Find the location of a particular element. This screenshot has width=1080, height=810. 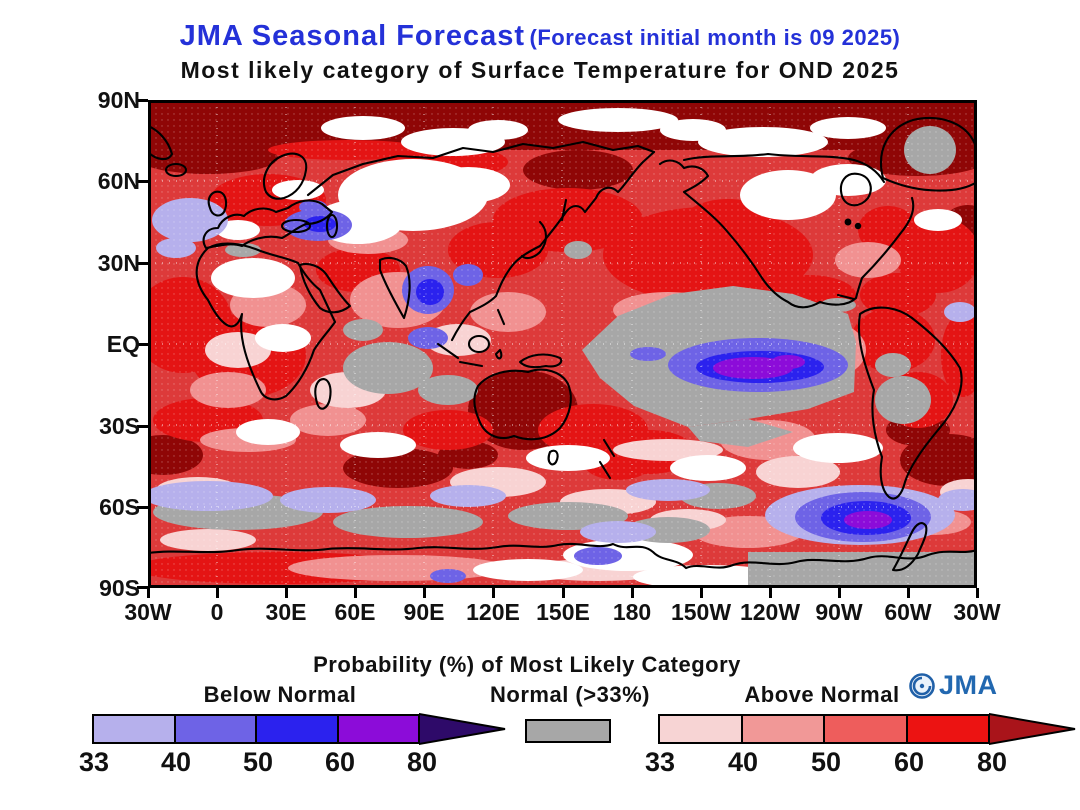

x-axis-label: 150E is located at coordinates (563, 612).